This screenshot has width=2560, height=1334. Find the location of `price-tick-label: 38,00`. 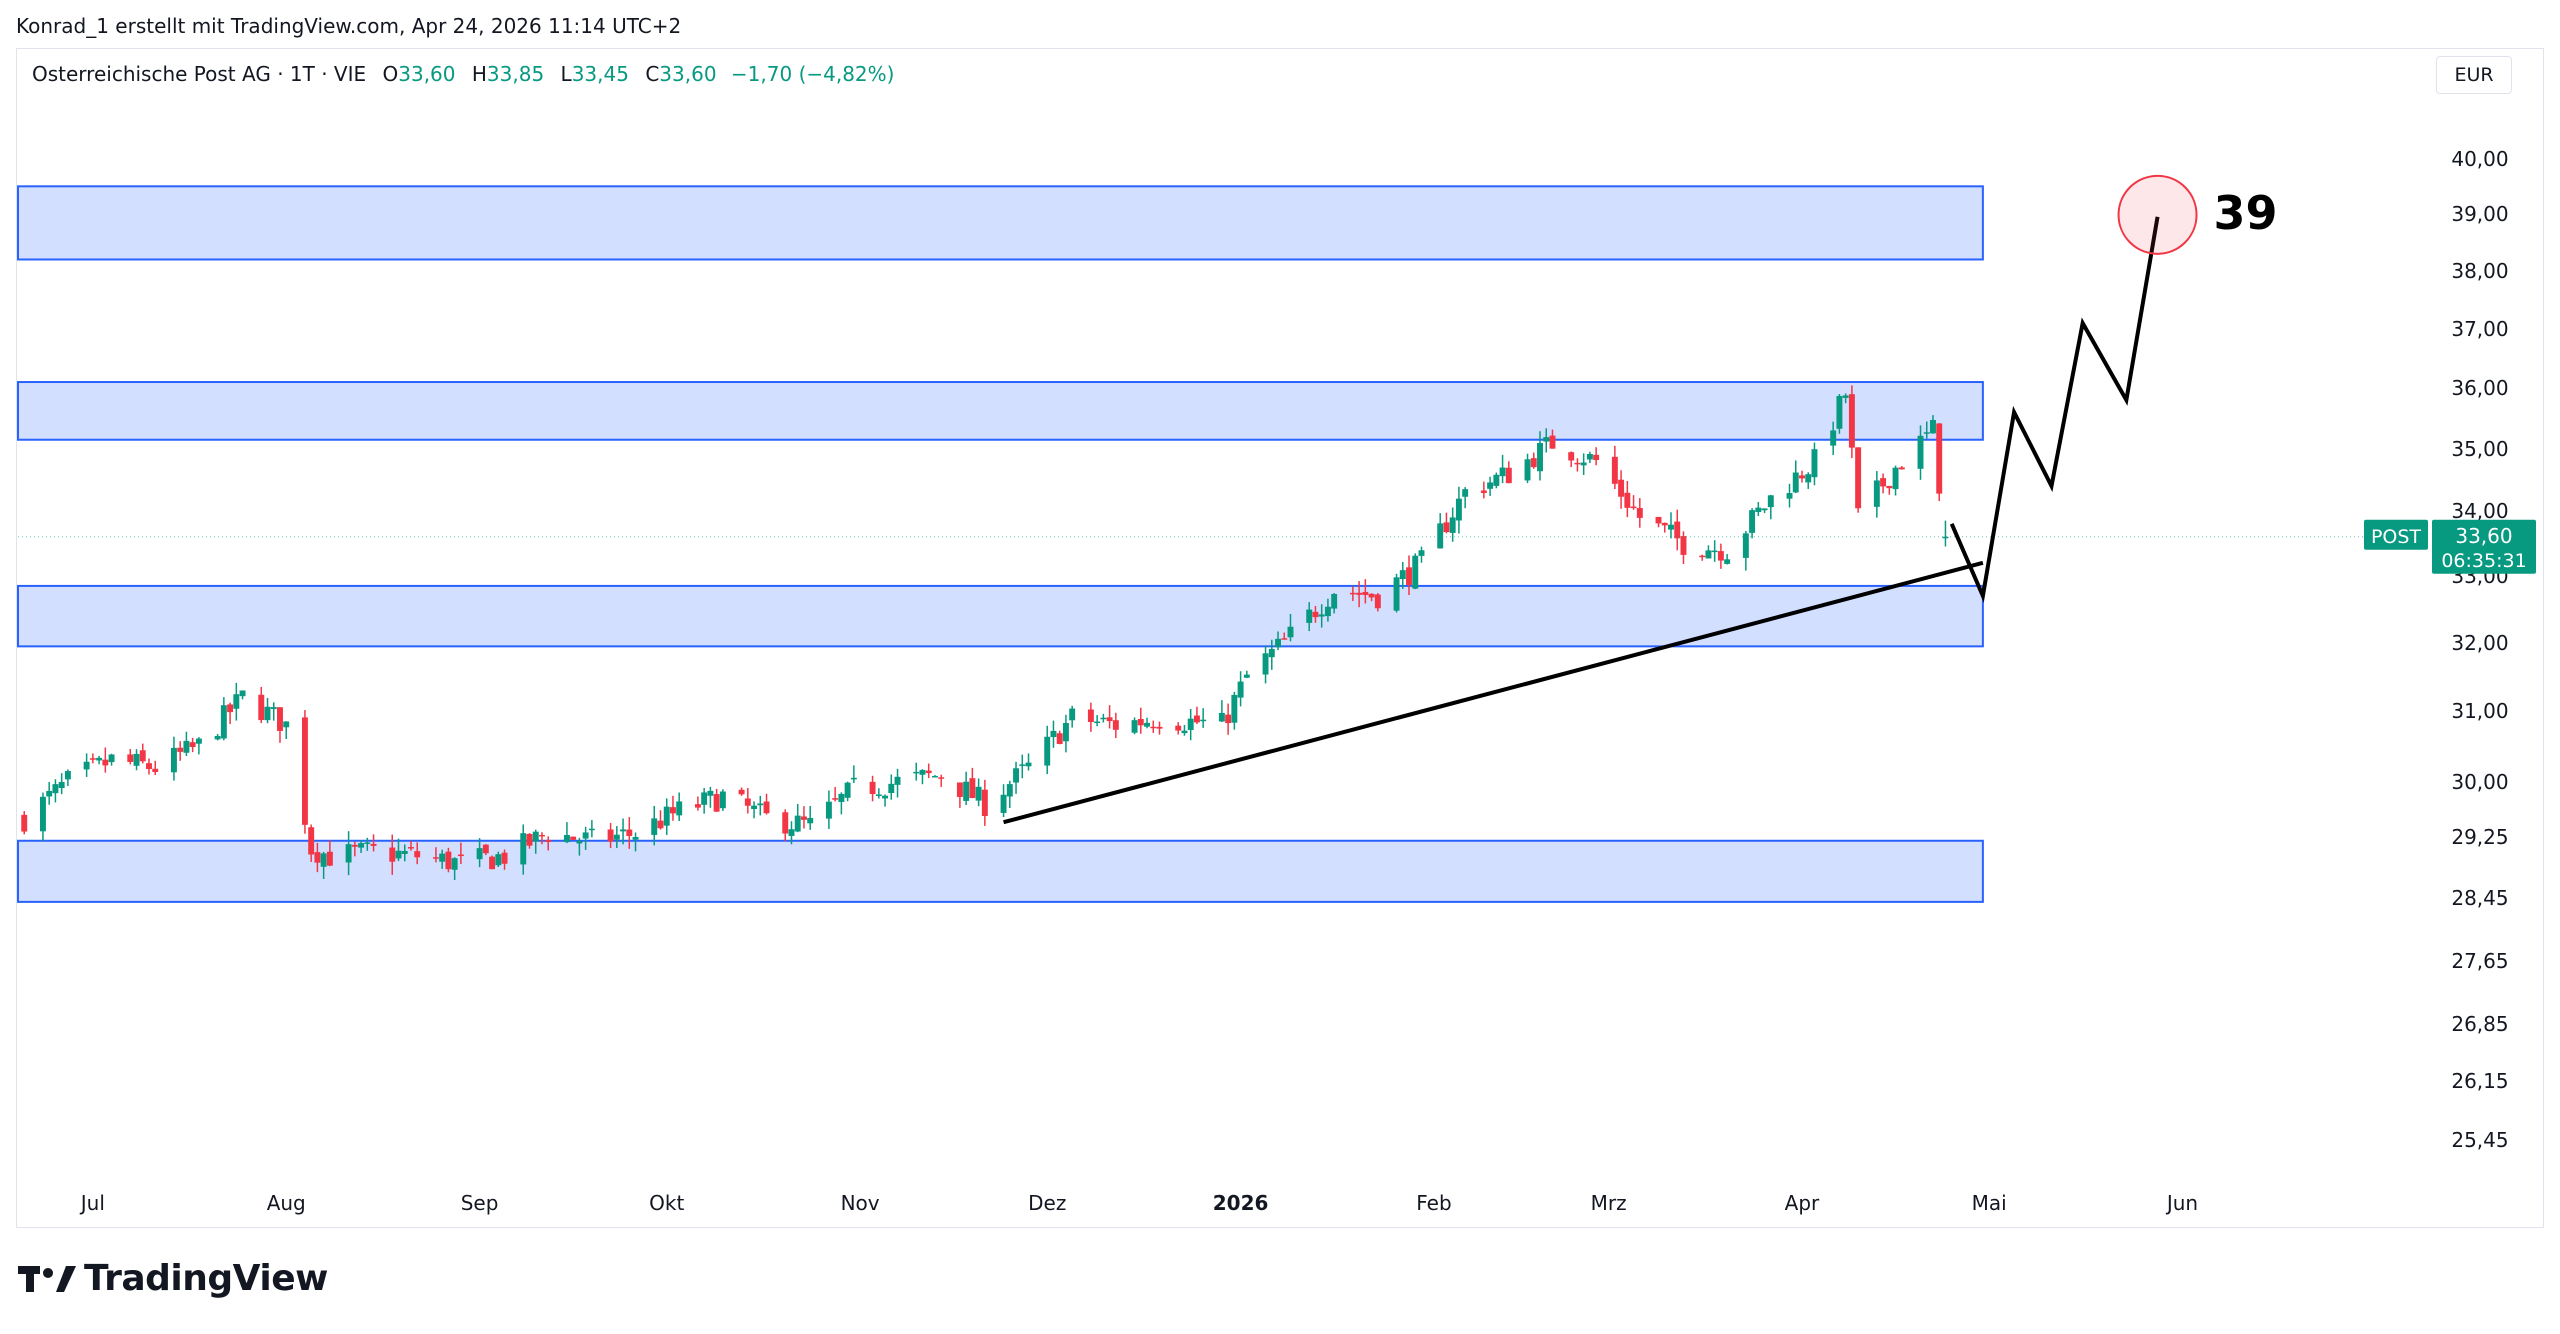

price-tick-label: 38,00 is located at coordinates (2479, 271).